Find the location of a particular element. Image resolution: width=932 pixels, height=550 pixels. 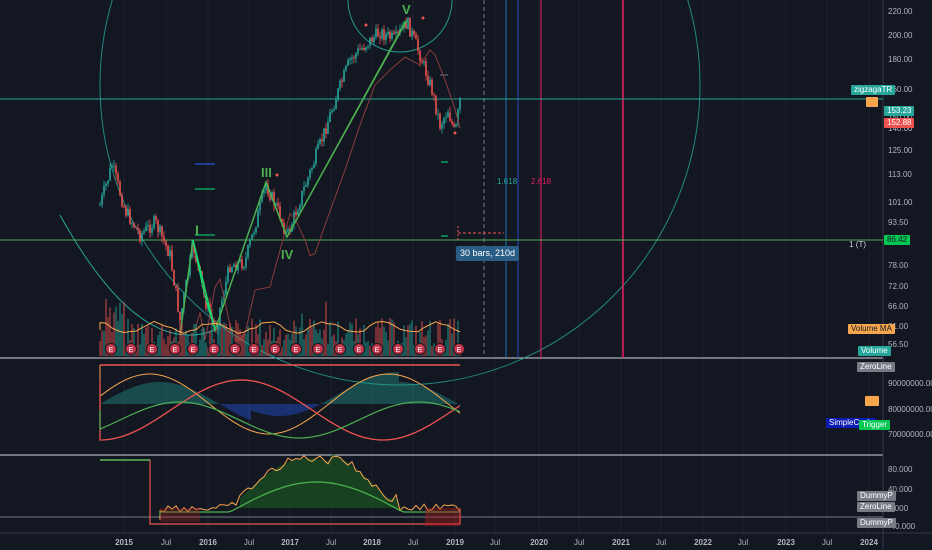

volume-tag: Volume is located at coordinates (874, 351).